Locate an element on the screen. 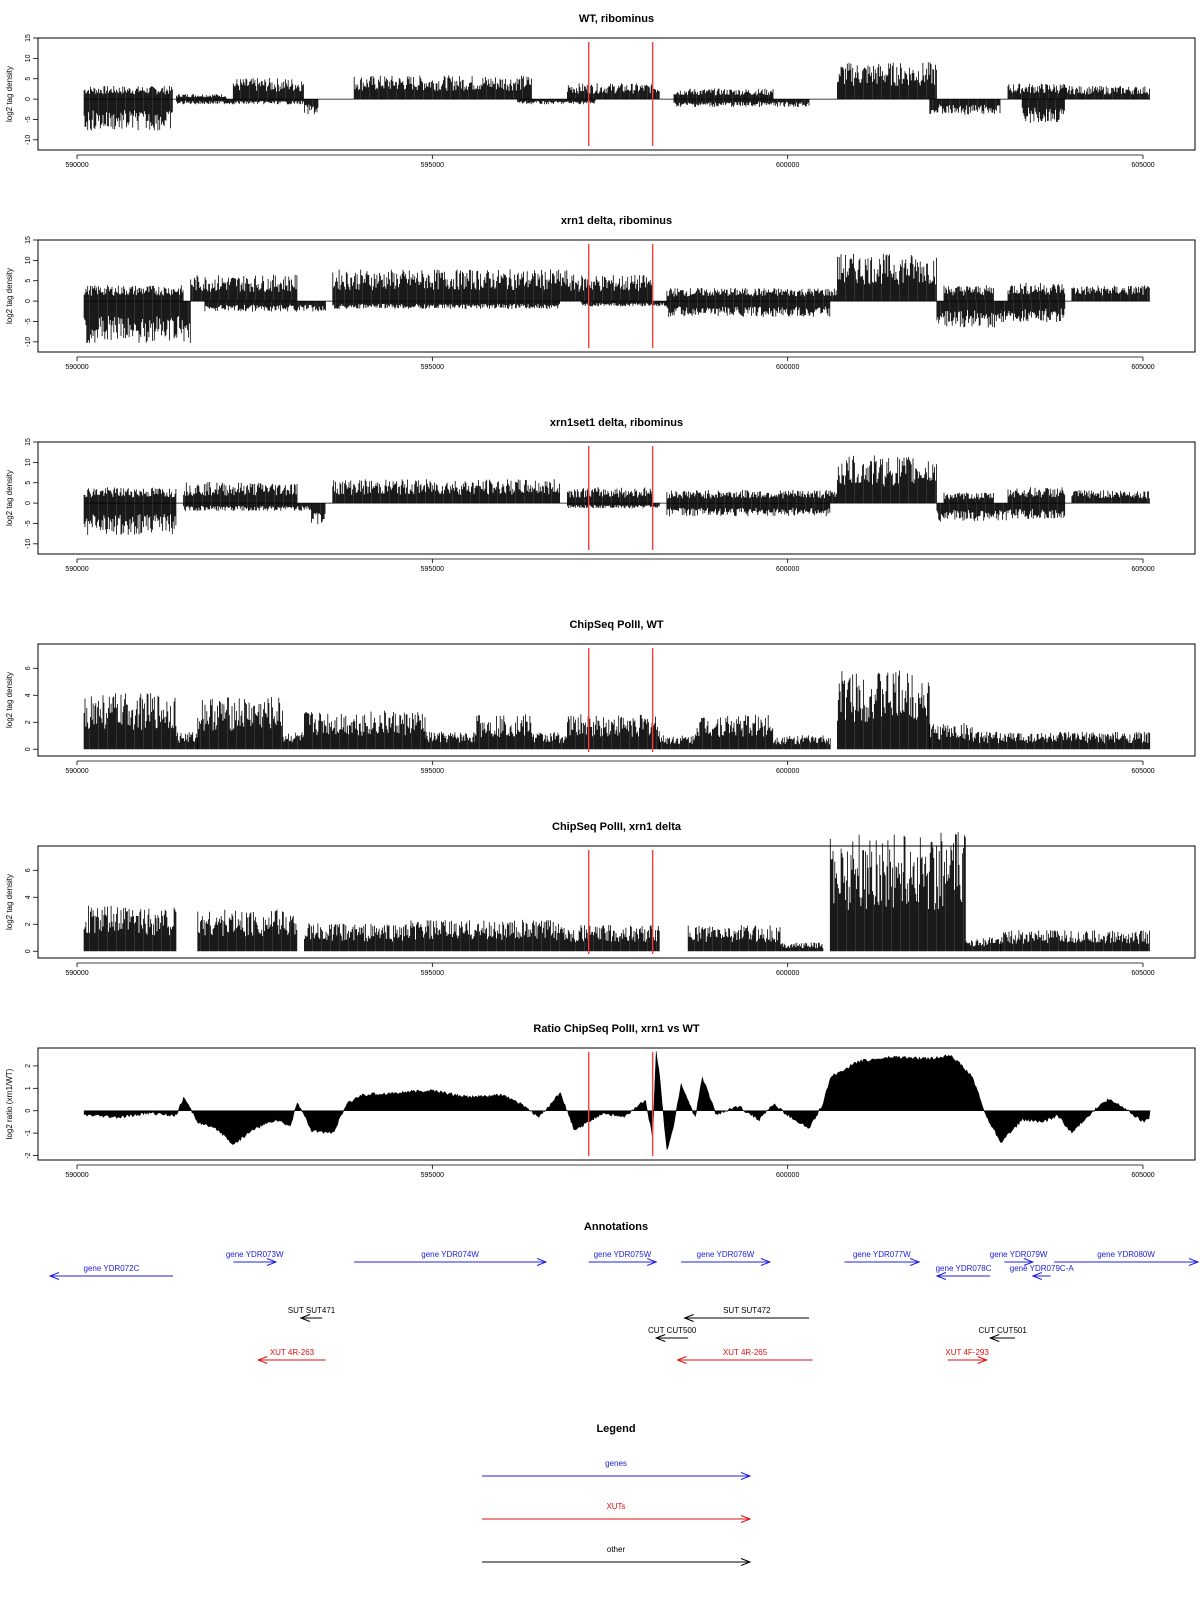 This screenshot has width=1200, height=1600. annotation-label: gene YDR075W is located at coordinates (623, 1254).